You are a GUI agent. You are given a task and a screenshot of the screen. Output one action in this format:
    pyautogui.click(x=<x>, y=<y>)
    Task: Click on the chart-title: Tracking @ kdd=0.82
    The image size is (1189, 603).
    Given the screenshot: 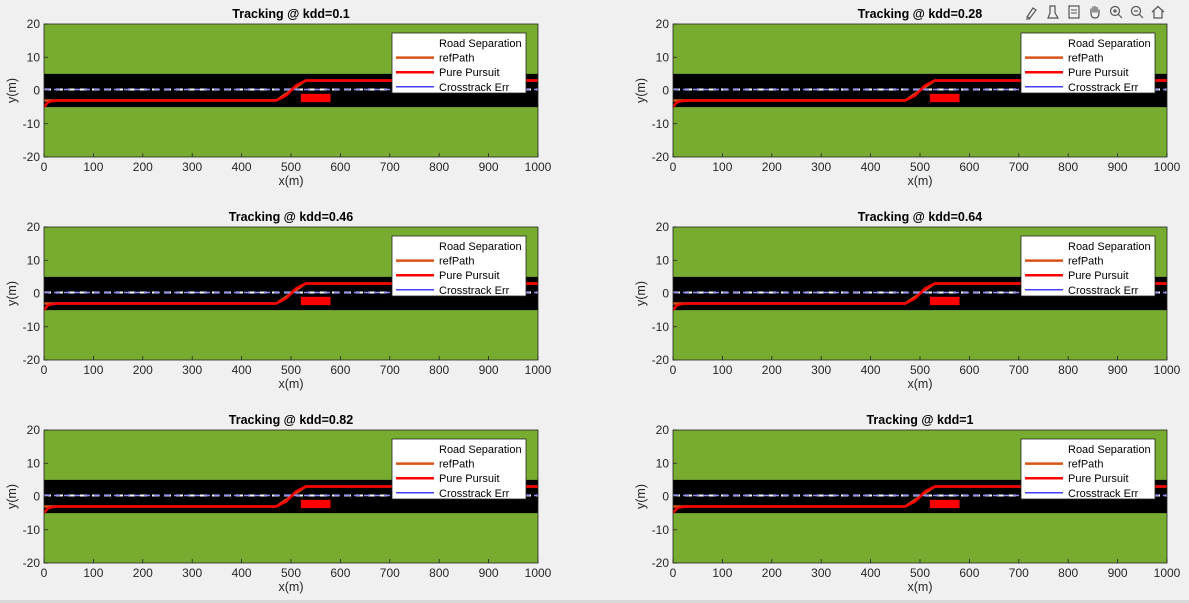 What is the action you would take?
    pyautogui.click(x=291, y=420)
    